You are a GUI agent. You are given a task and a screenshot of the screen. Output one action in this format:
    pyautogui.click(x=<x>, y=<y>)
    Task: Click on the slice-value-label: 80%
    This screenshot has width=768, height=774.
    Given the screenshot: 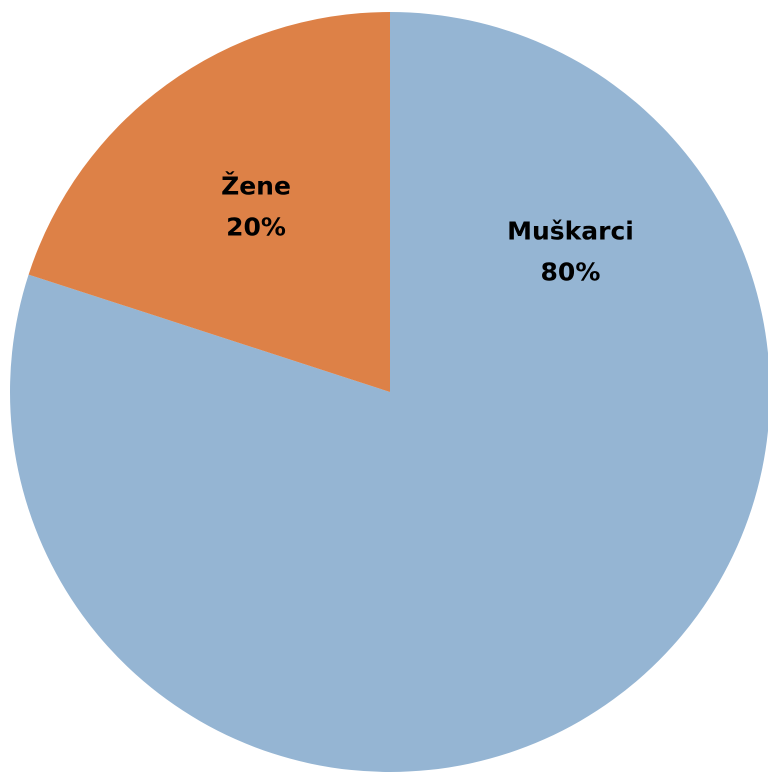 What is the action you would take?
    pyautogui.click(x=571, y=272)
    